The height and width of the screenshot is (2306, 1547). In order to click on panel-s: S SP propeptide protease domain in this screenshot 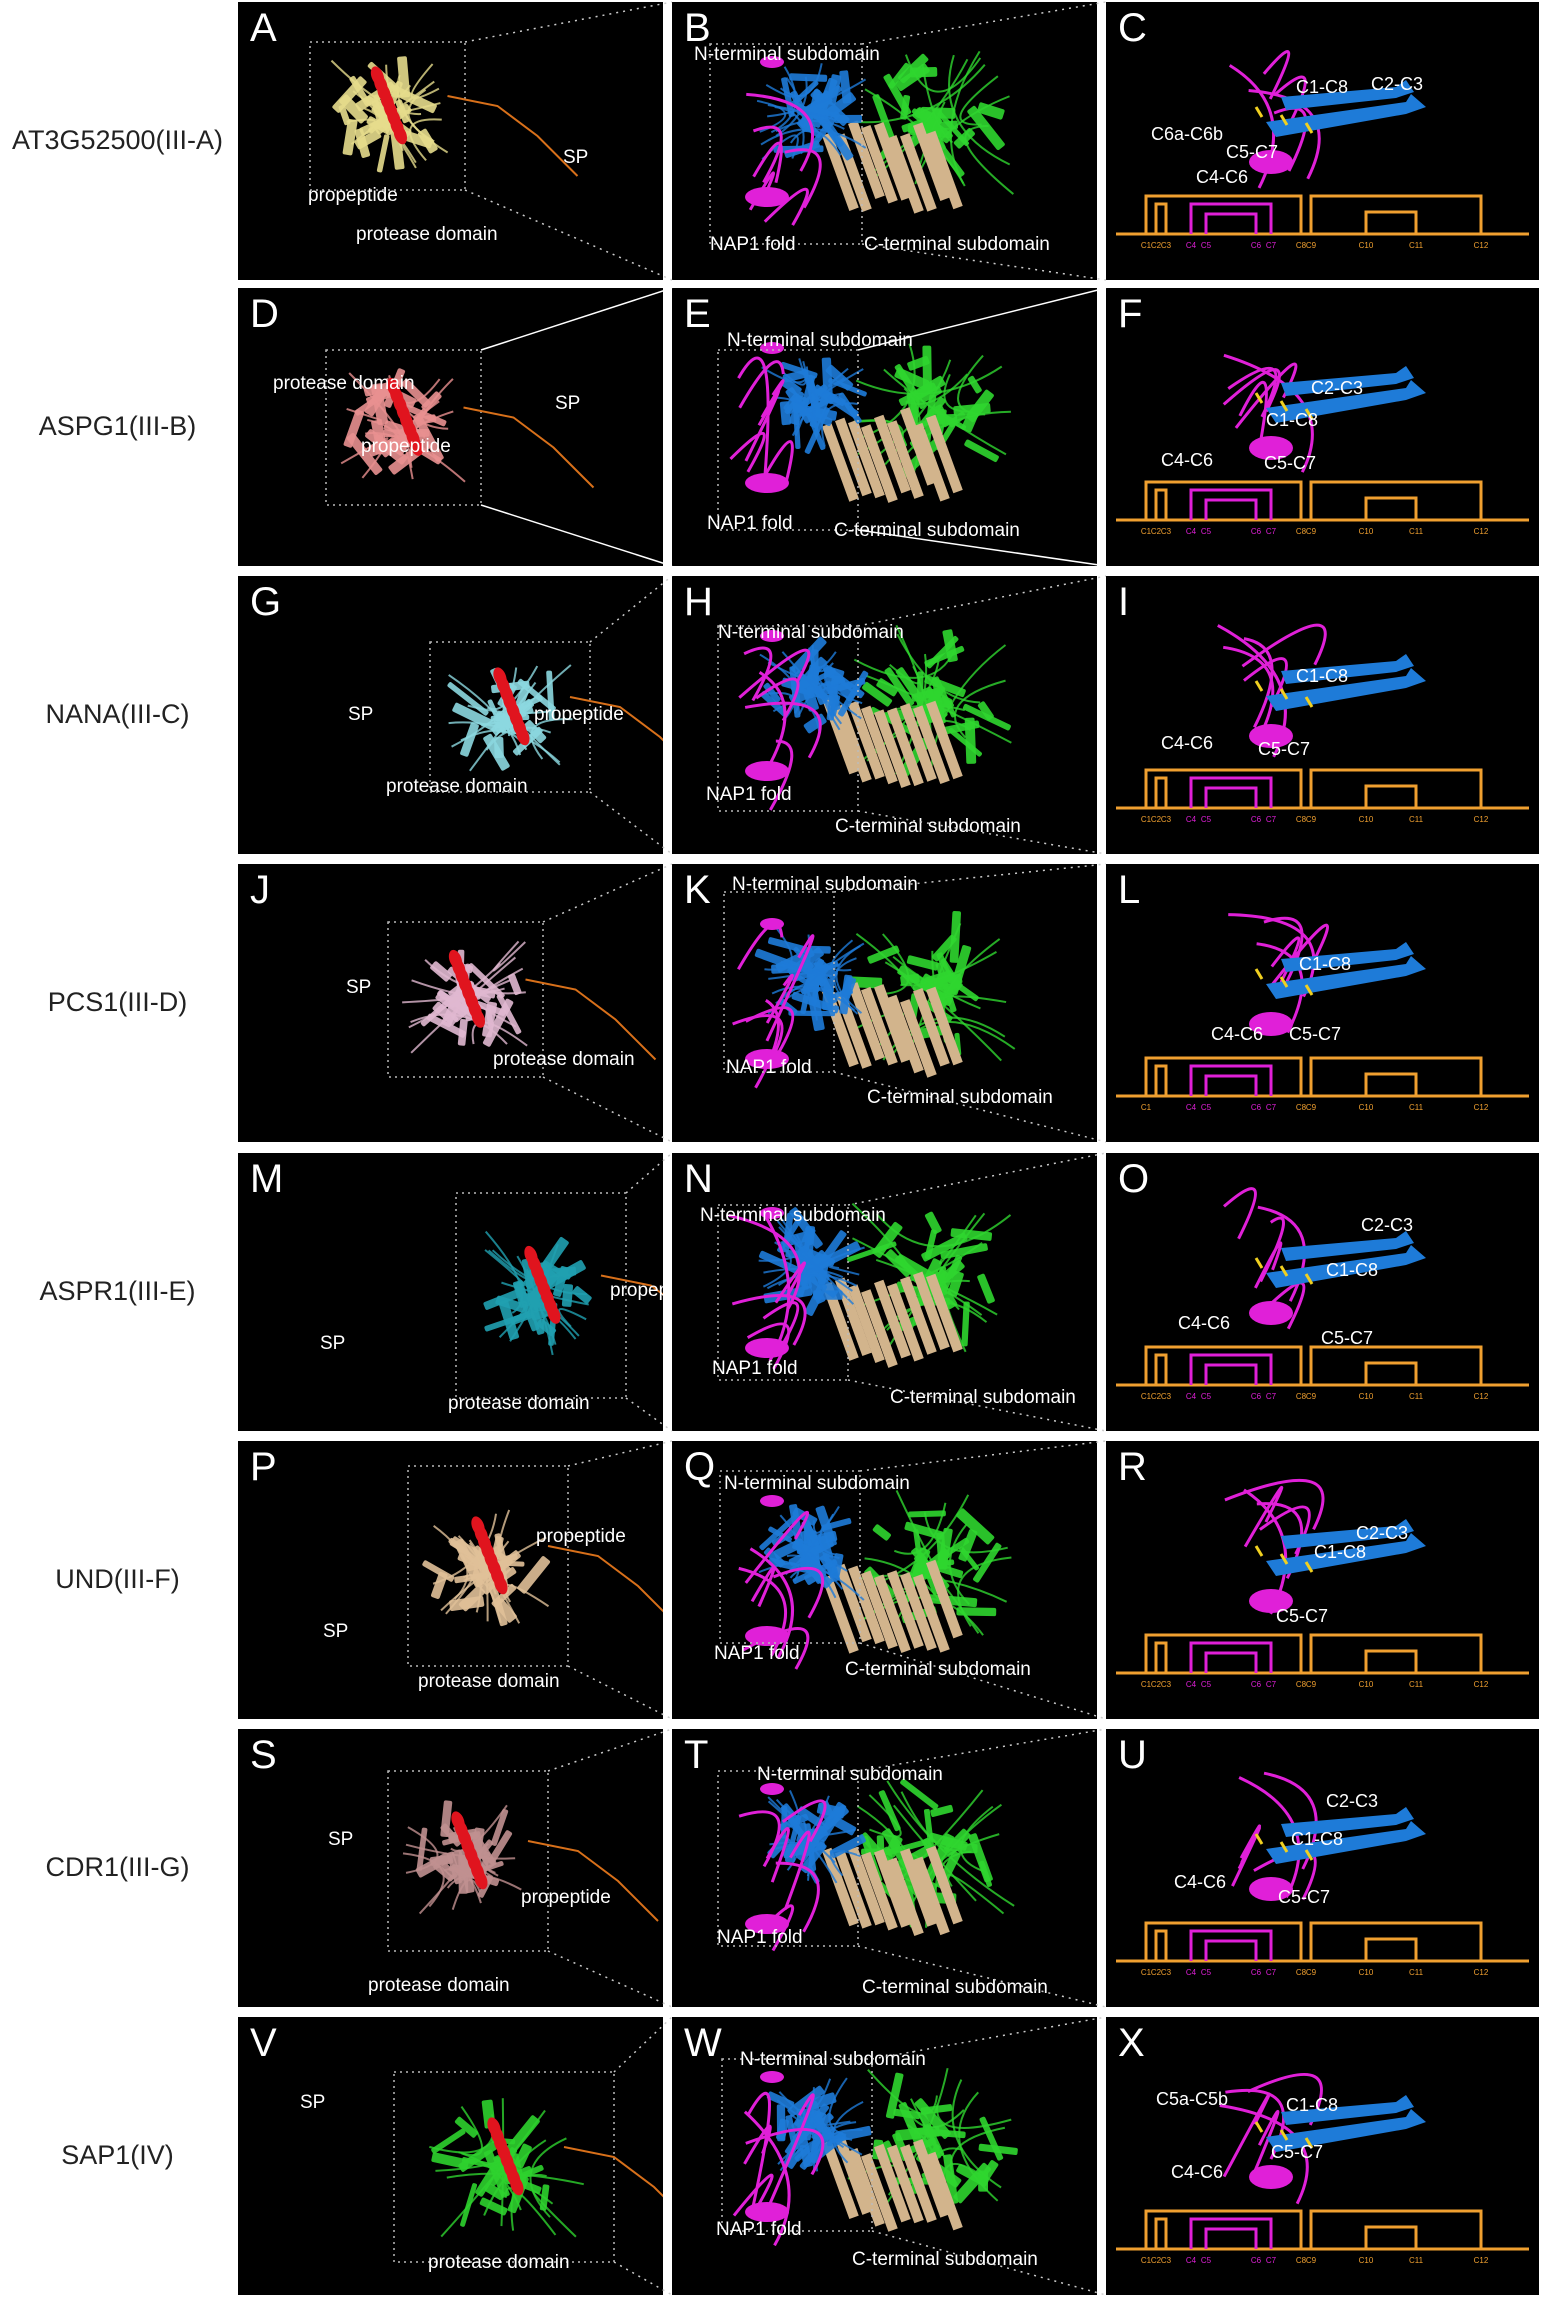, I will do `click(450, 1868)`.